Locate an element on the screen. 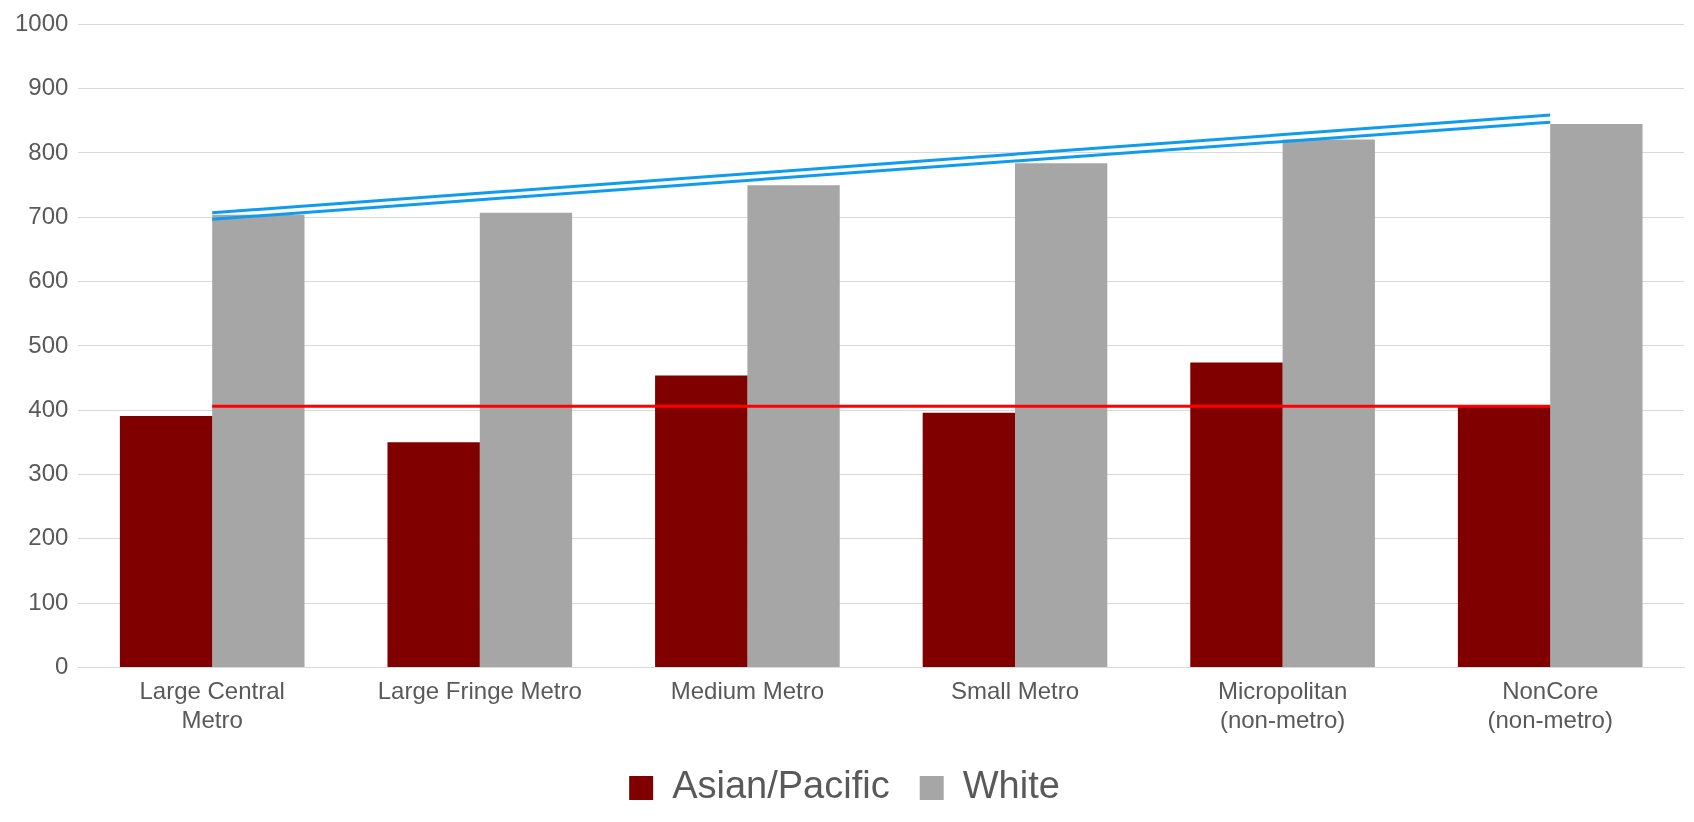  x-tick-label: NonCore (non-metro) is located at coordinates (1550, 705).